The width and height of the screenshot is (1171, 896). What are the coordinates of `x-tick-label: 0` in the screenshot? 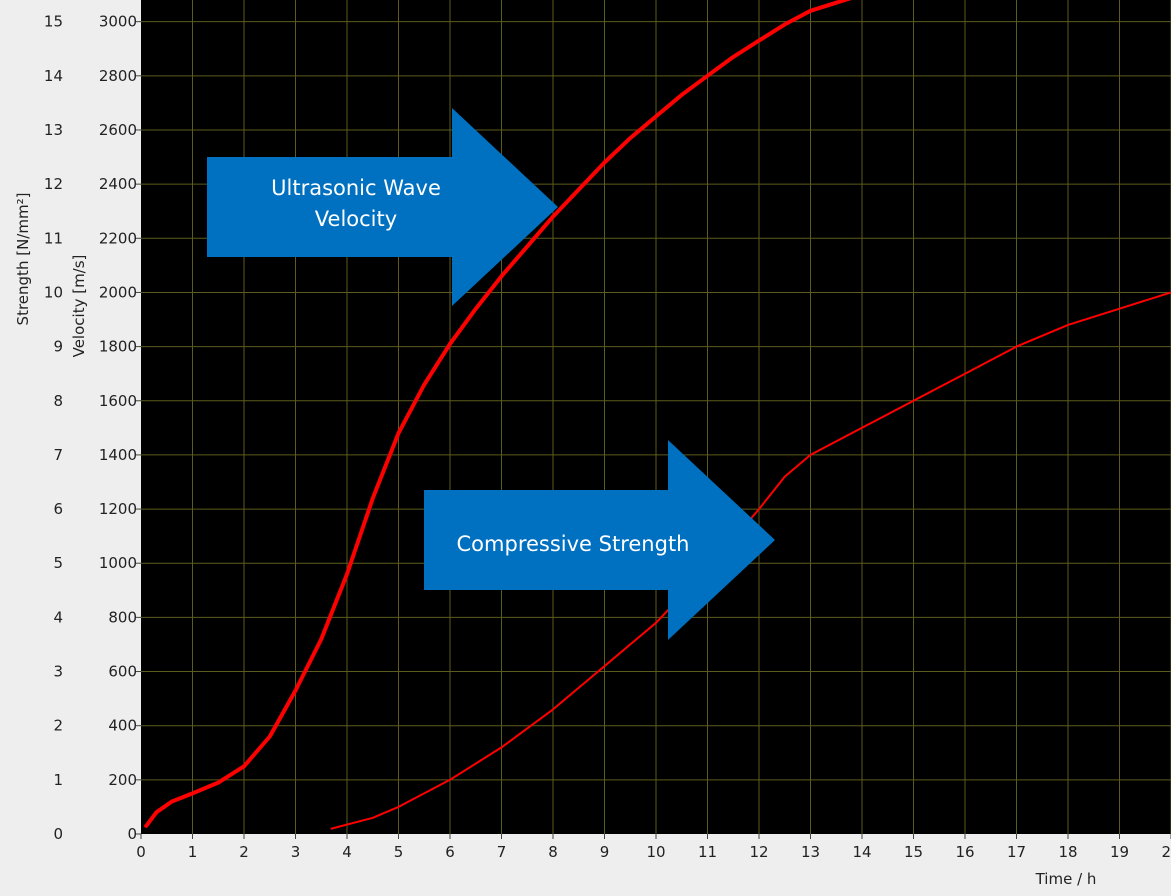 It's located at (141, 852).